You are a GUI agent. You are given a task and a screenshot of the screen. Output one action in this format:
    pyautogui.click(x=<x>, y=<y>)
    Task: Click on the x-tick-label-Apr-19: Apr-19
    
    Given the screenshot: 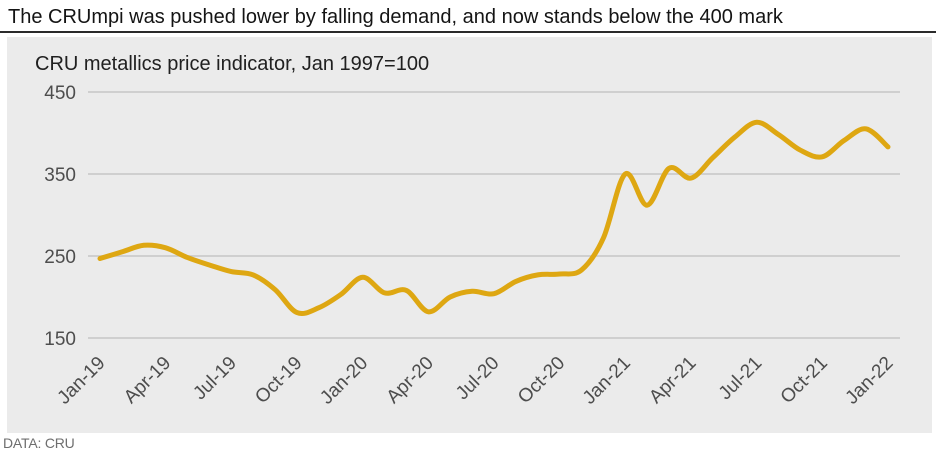 What is the action you would take?
    pyautogui.click(x=147, y=380)
    